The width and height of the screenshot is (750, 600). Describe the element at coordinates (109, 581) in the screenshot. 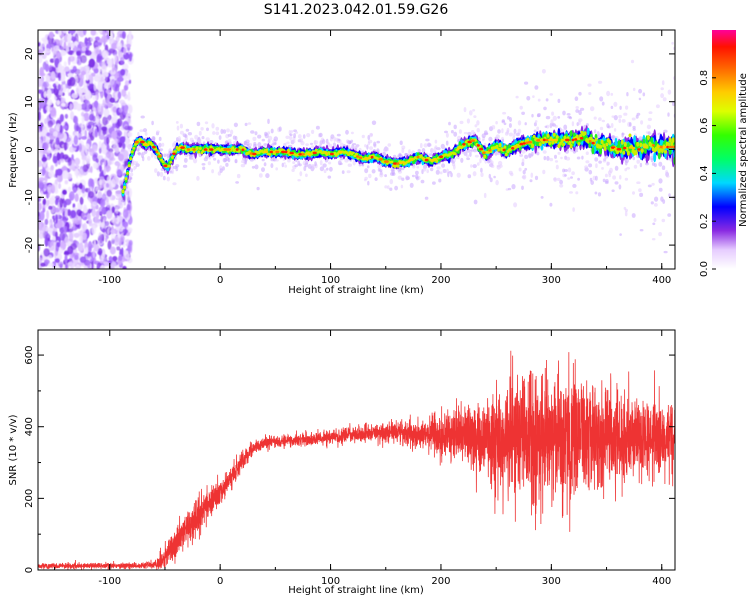

I see `snr-x-tick-label: -100` at that location.